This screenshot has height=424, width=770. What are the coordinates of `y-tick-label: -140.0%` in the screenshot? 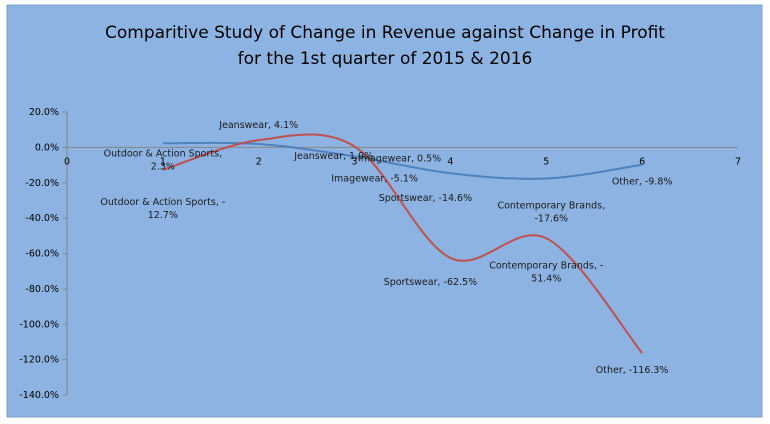 It's located at (39, 395).